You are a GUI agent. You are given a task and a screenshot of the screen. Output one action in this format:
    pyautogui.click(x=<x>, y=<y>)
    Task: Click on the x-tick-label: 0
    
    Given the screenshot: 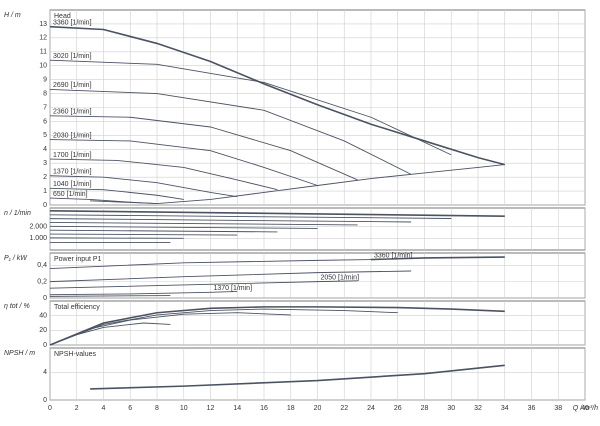 What is the action you would take?
    pyautogui.click(x=50, y=408)
    